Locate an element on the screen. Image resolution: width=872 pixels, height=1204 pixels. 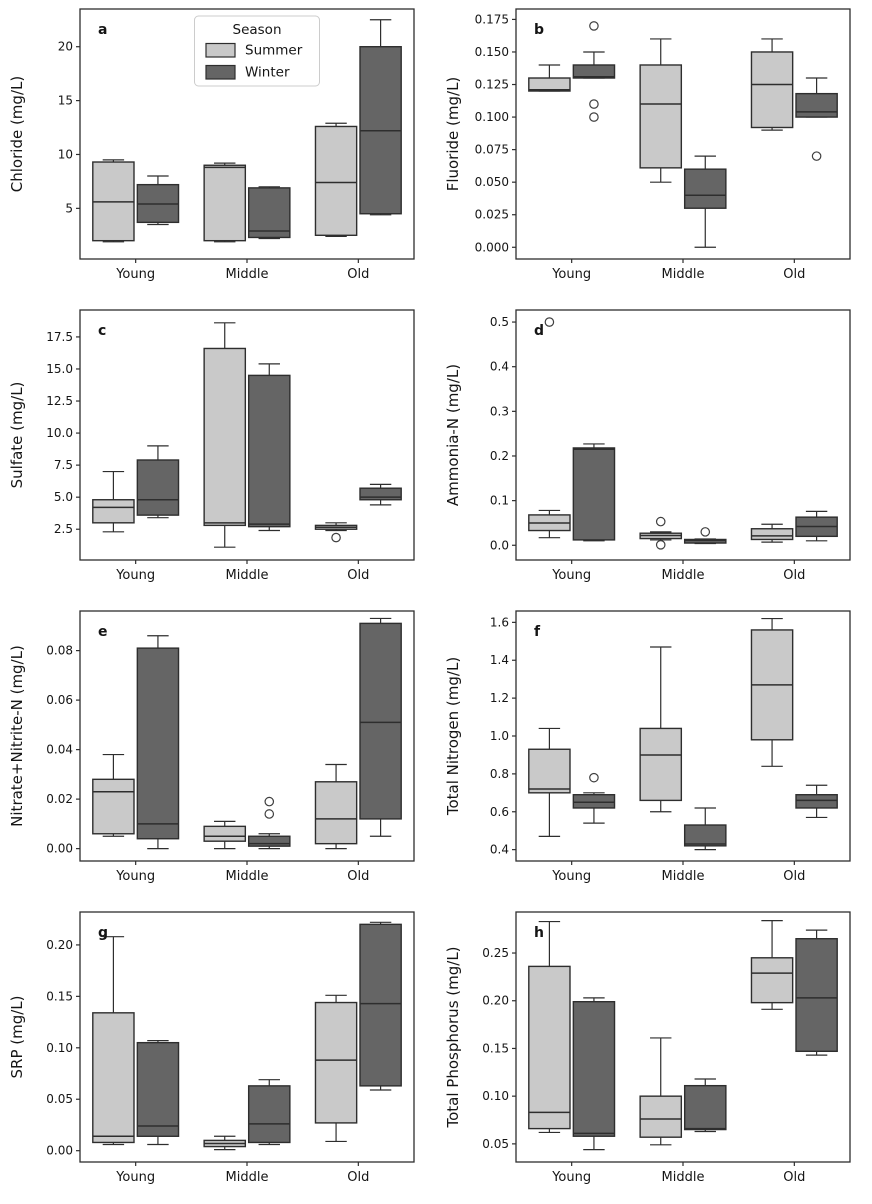
panel-d-ytick-label-1: 0.1 is located at coordinates (499, 501).